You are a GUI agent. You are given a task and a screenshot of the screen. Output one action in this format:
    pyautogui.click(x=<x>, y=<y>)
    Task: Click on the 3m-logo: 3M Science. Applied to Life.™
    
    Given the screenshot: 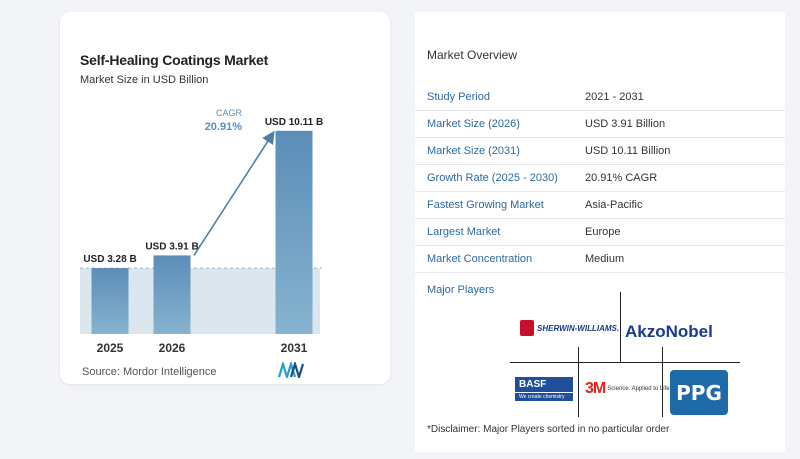 What is the action you would take?
    pyautogui.click(x=631, y=389)
    